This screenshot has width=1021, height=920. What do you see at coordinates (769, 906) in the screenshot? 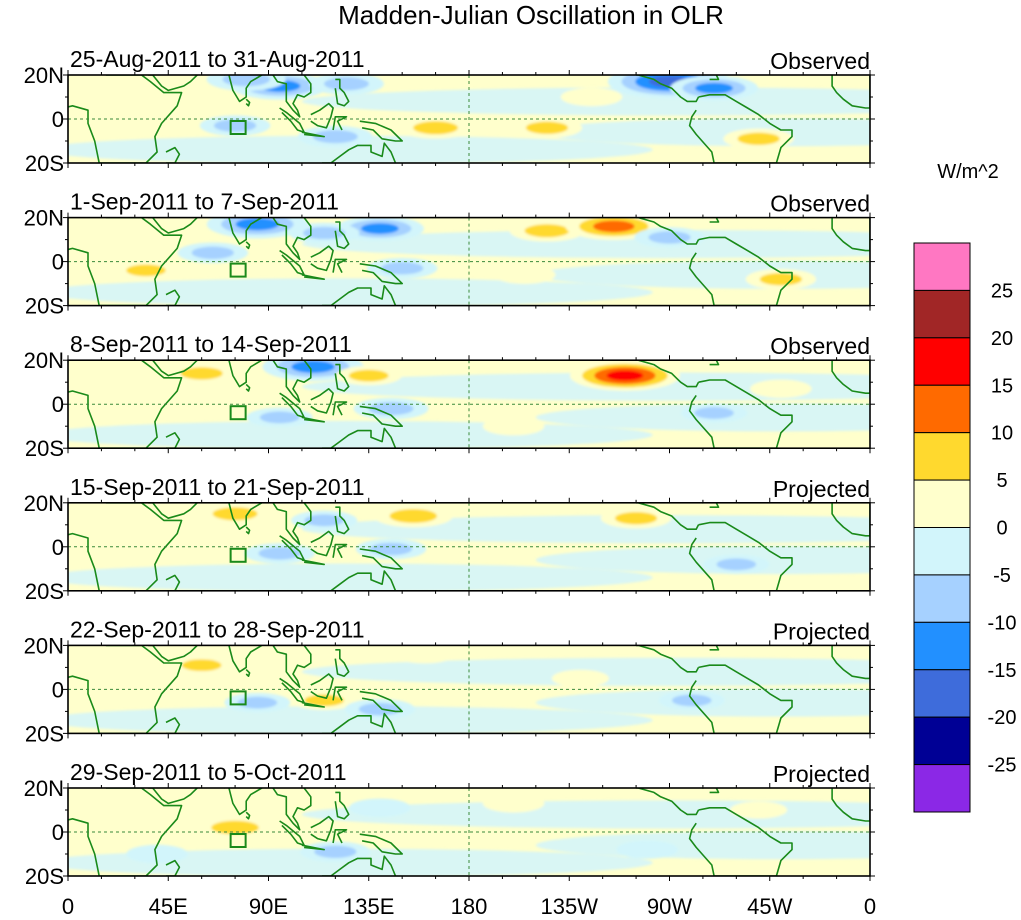
I see `x-tick-label: 45W` at bounding box center [769, 906].